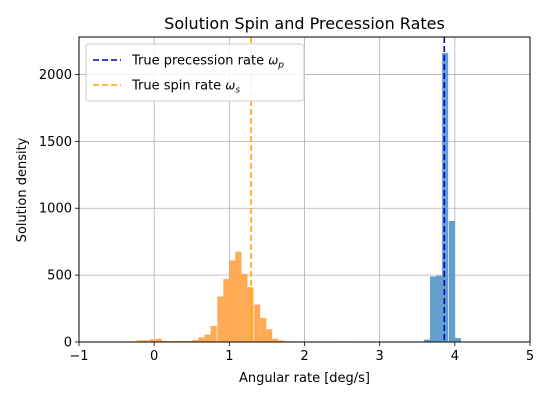 The height and width of the screenshot is (400, 550). What do you see at coordinates (304, 378) in the screenshot?
I see `x-axis-label: Angular rate [deg/s]` at bounding box center [304, 378].